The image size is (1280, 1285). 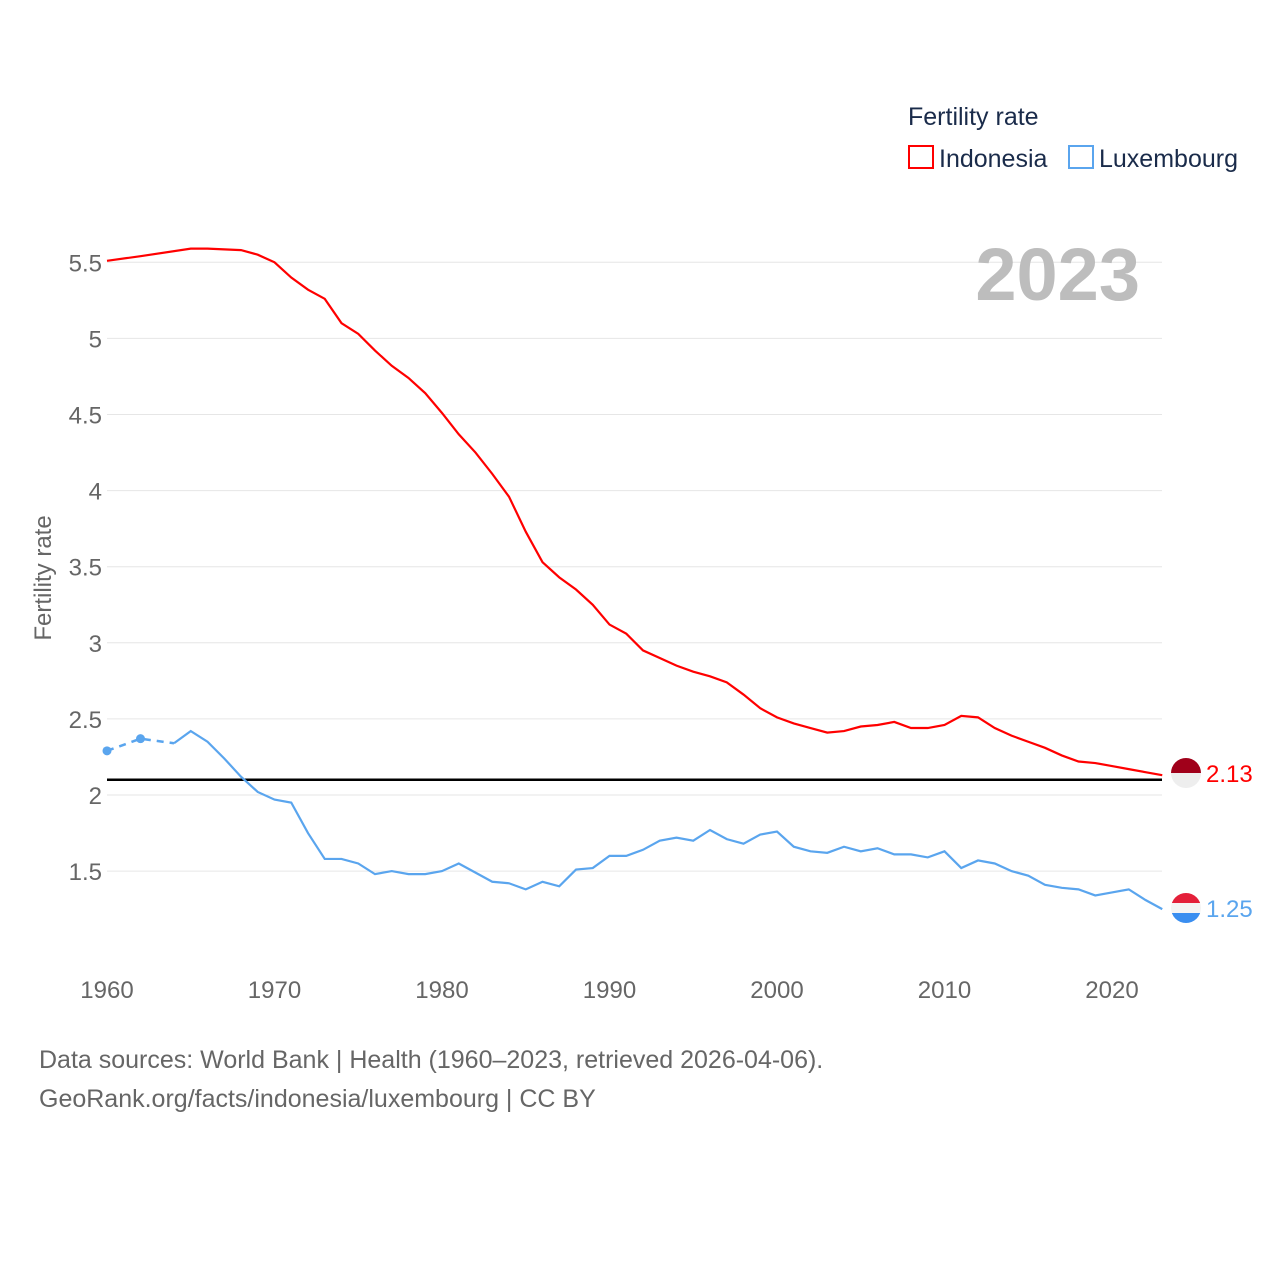 I want to click on y-tick-label: 4, so click(x=95, y=492).